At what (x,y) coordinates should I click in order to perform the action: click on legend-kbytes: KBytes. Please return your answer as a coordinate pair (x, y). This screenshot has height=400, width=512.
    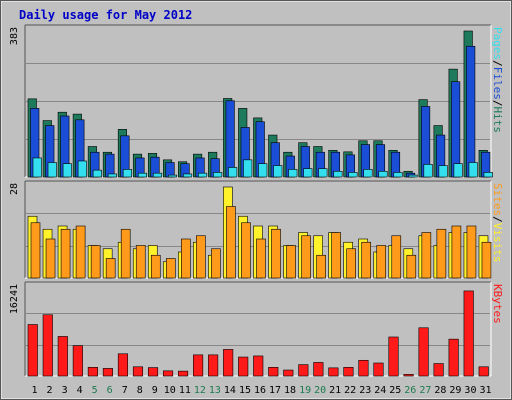
    Looking at the image, I should click on (497, 304).